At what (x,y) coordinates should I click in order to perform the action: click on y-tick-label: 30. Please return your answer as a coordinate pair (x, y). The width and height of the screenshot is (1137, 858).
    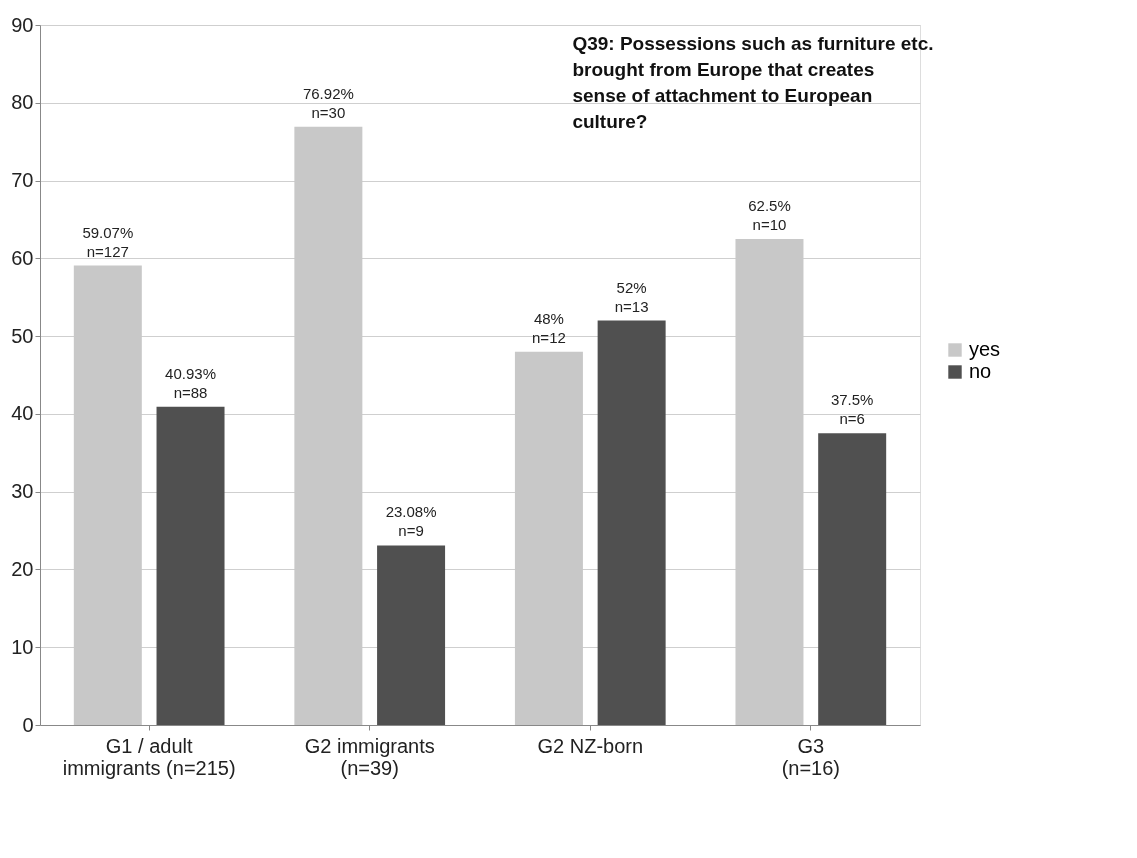
    Looking at the image, I should click on (22, 491).